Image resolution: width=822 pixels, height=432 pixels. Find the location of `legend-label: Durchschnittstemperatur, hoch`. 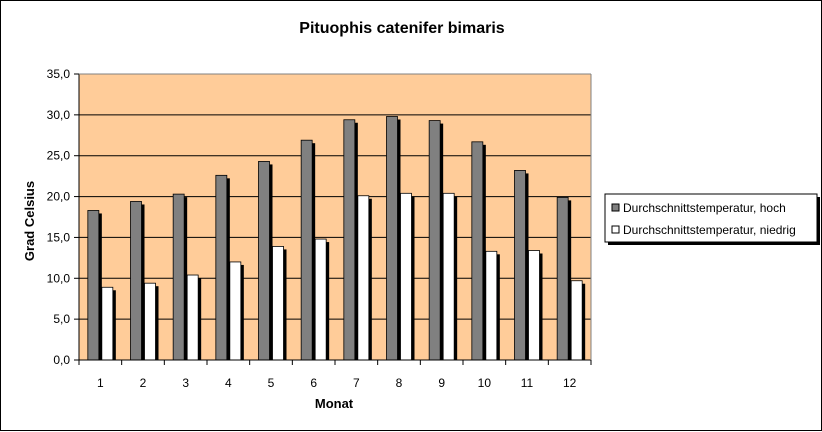

legend-label: Durchschnittstemperatur, hoch is located at coordinates (704, 208).